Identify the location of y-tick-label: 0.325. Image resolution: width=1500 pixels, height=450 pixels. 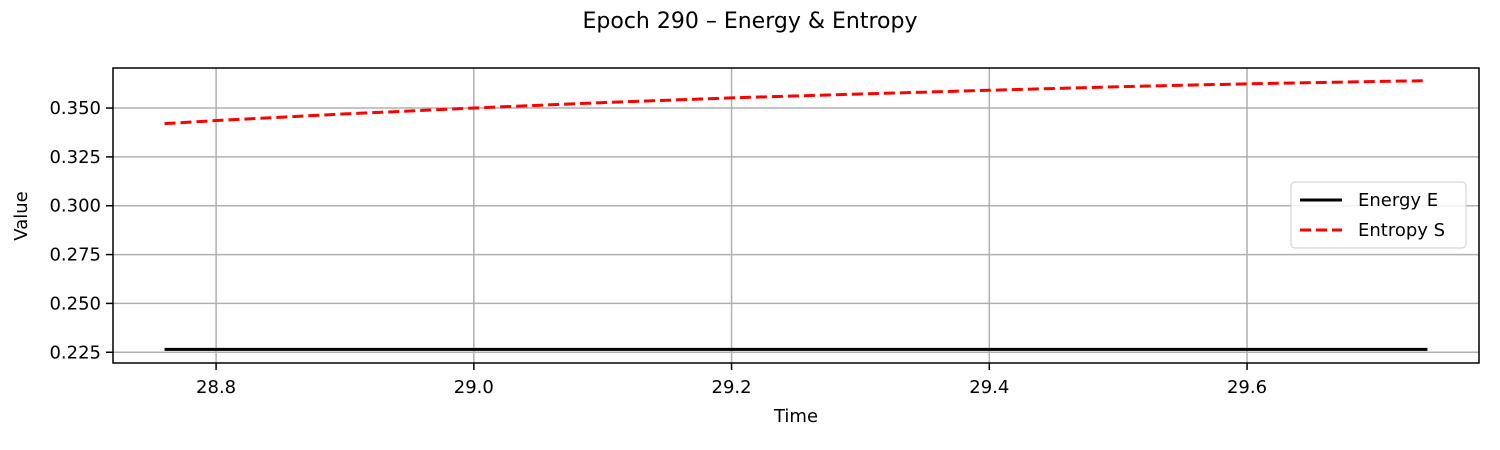
(75, 157).